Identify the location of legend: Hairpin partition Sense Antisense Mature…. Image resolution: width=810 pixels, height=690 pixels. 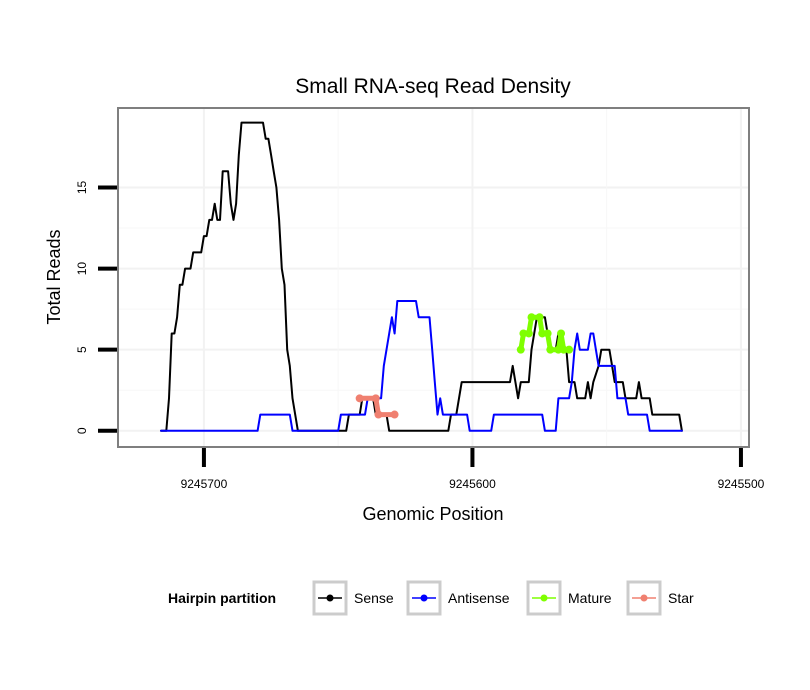
(431, 598).